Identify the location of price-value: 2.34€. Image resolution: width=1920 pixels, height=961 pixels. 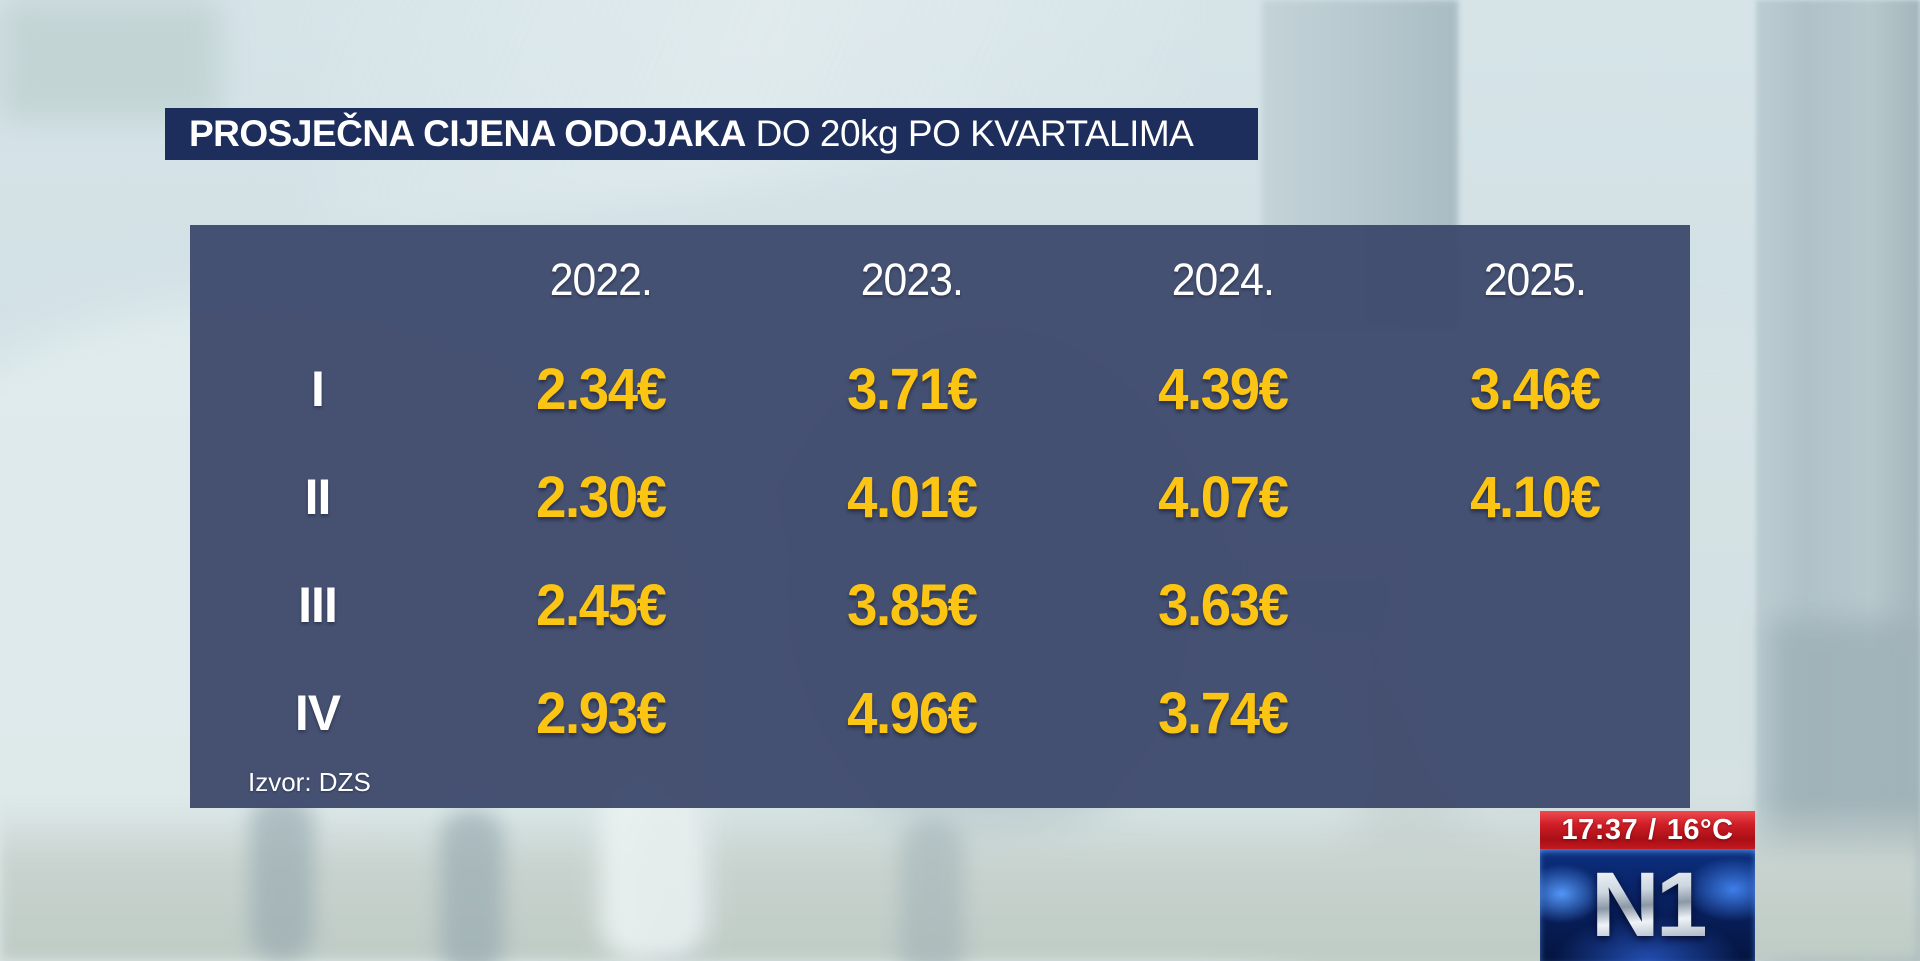
(601, 389).